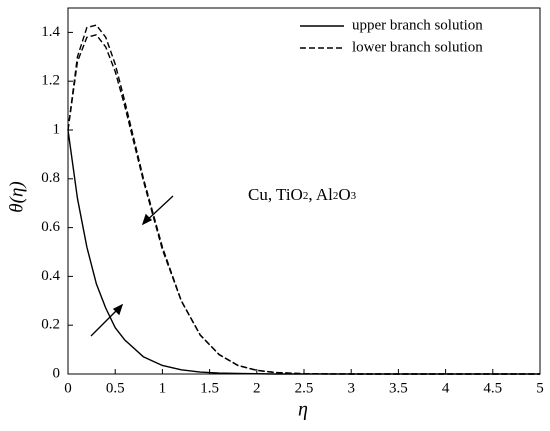  I want to click on annotation: Cu, TiO2, Al2O3, so click(302, 194).